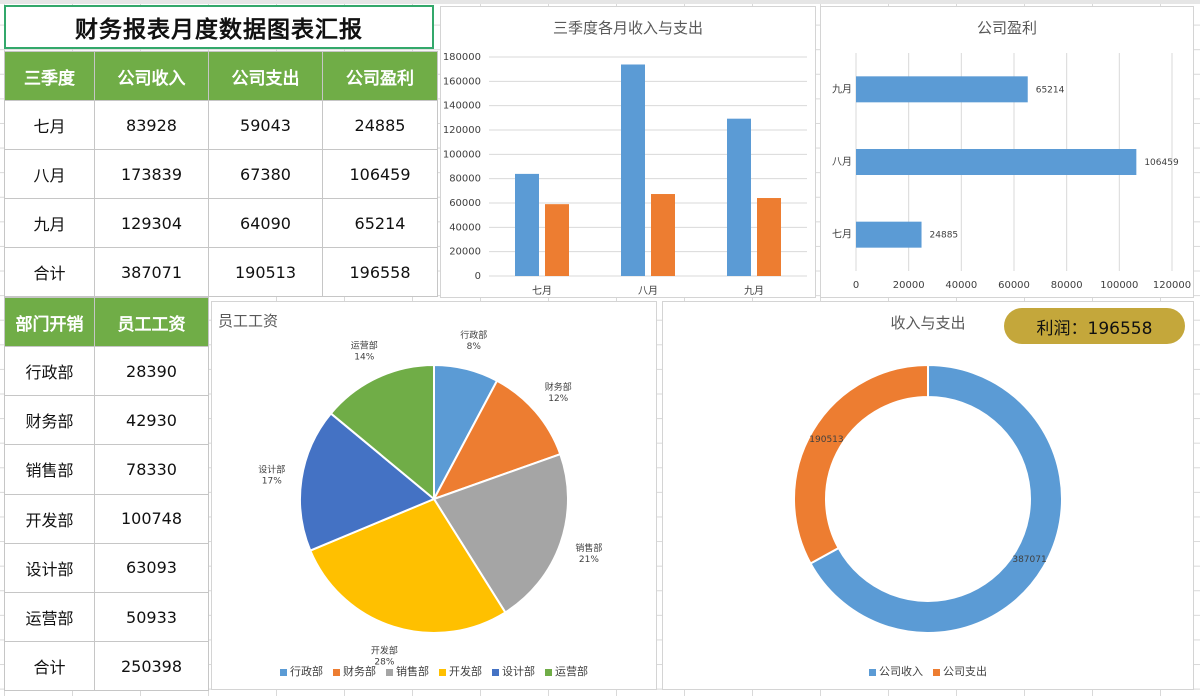 Image resolution: width=1200 pixels, height=696 pixels. I want to click on y-tick-label: 100000, so click(462, 154).